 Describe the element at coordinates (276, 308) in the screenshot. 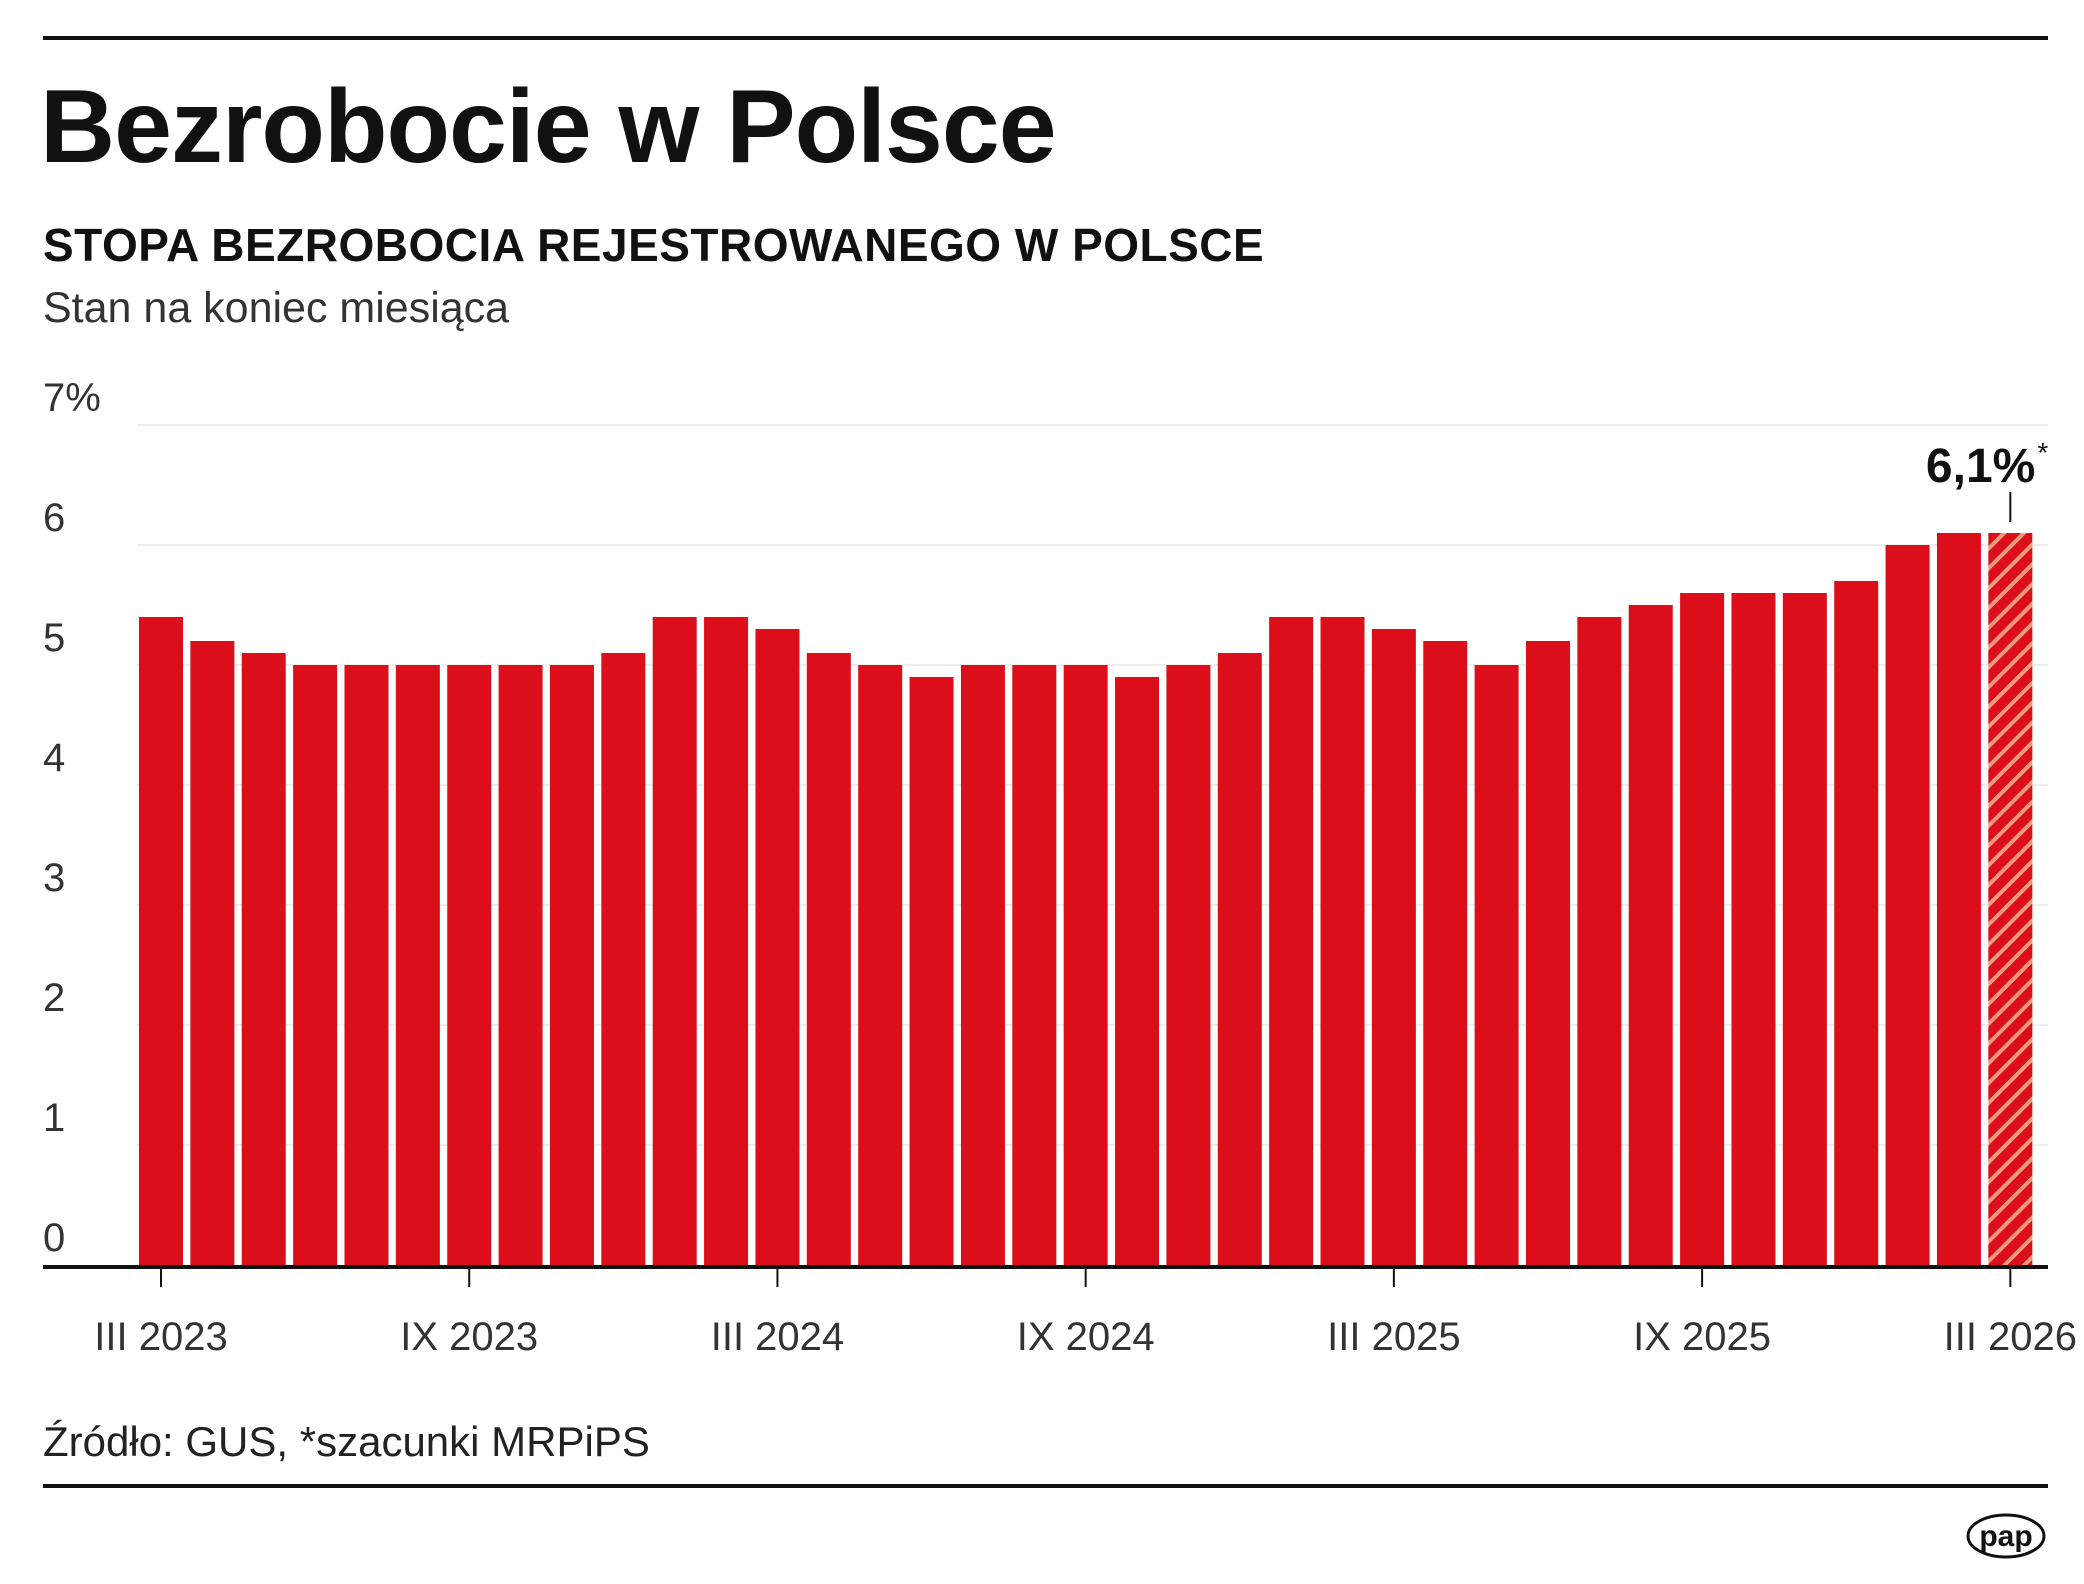

I see `chart-note: Stan na koniec miesiąca` at that location.